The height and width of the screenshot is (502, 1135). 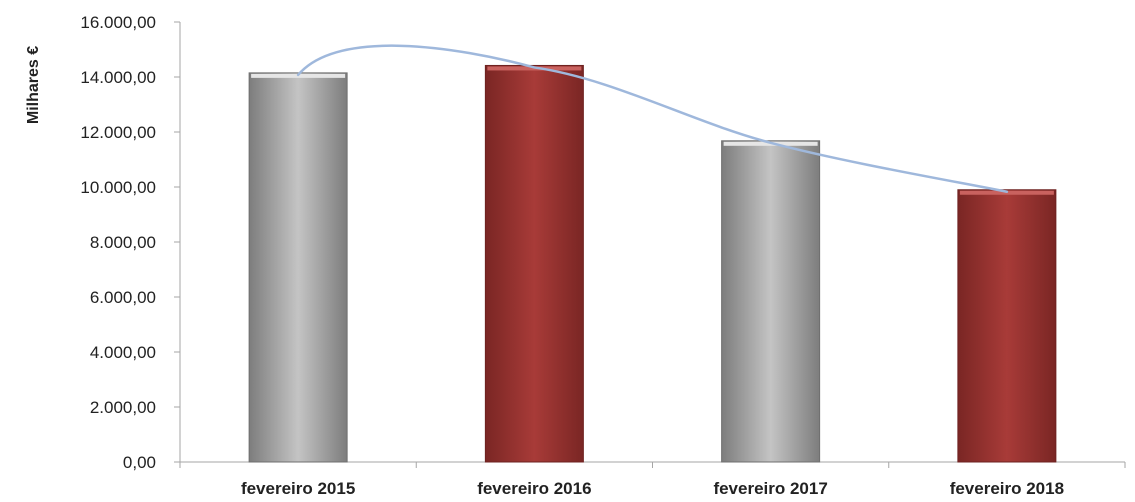 I want to click on y-tick-label: 12.000,00, so click(x=118, y=132).